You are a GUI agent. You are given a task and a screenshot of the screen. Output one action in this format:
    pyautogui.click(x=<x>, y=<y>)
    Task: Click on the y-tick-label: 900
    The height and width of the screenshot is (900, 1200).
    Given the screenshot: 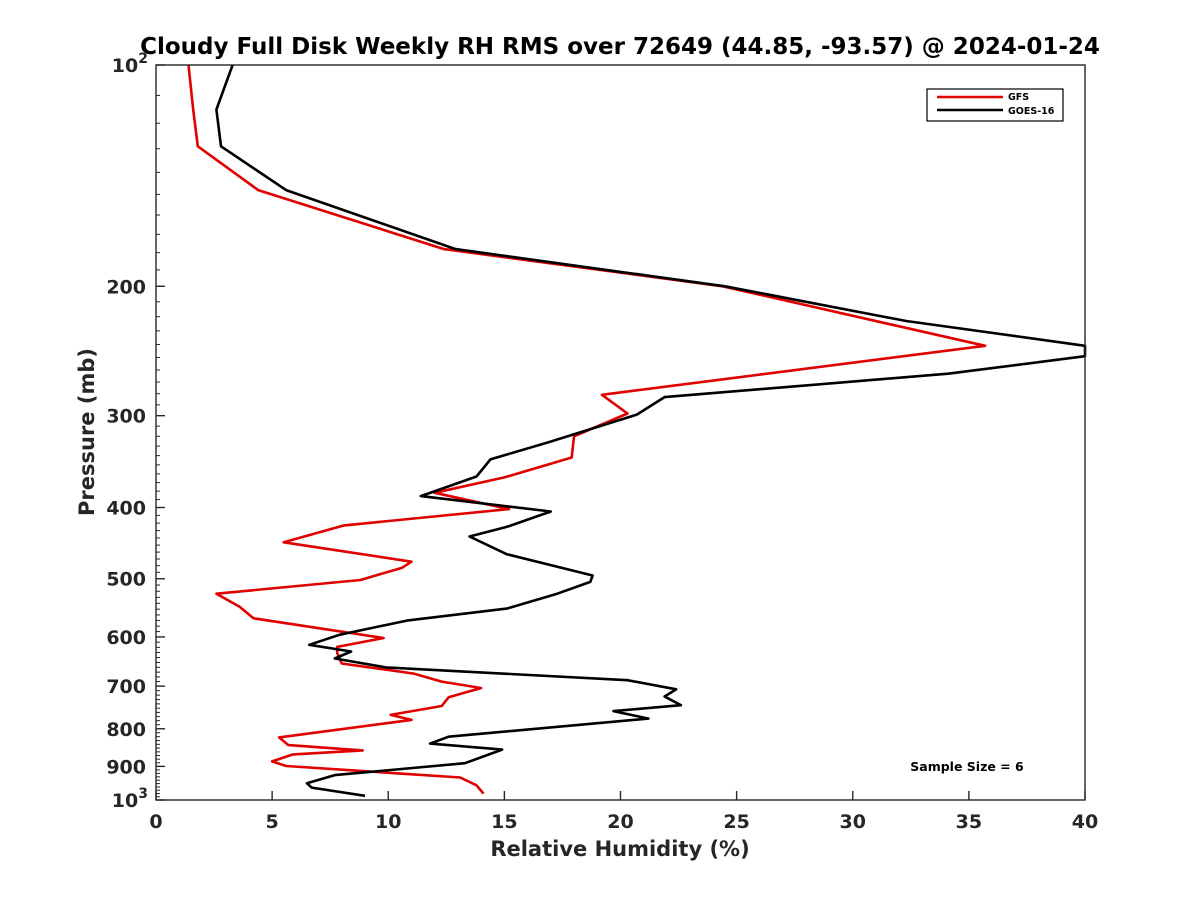 What is the action you would take?
    pyautogui.click(x=126, y=767)
    